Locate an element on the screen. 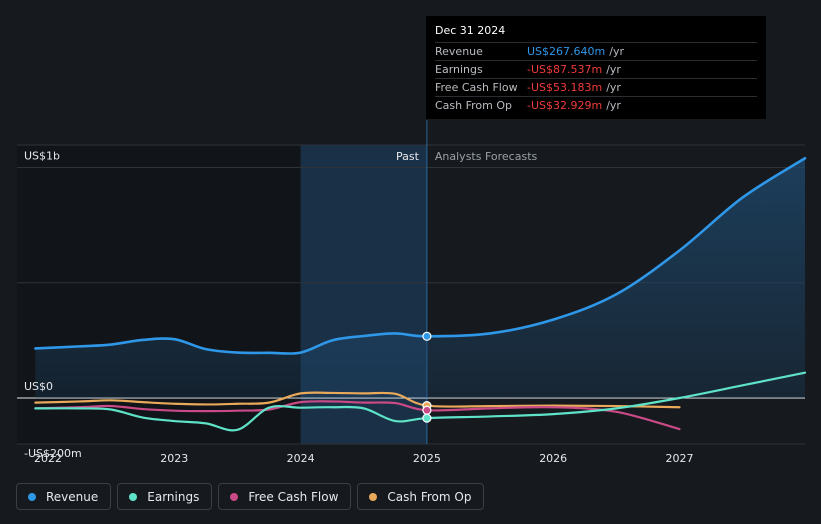 The width and height of the screenshot is (821, 524). legend-item-free-cash-flow: Free Cash Flow is located at coordinates (285, 496).